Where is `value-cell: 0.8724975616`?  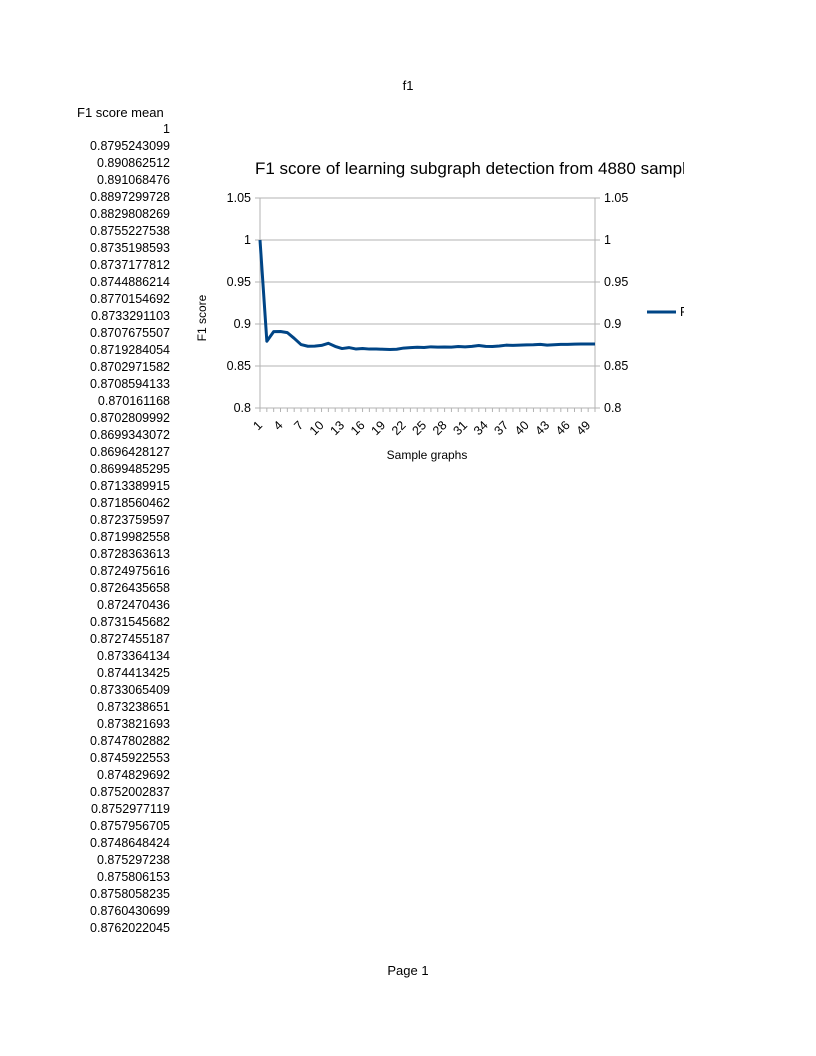 value-cell: 0.8724975616 is located at coordinates (130, 571).